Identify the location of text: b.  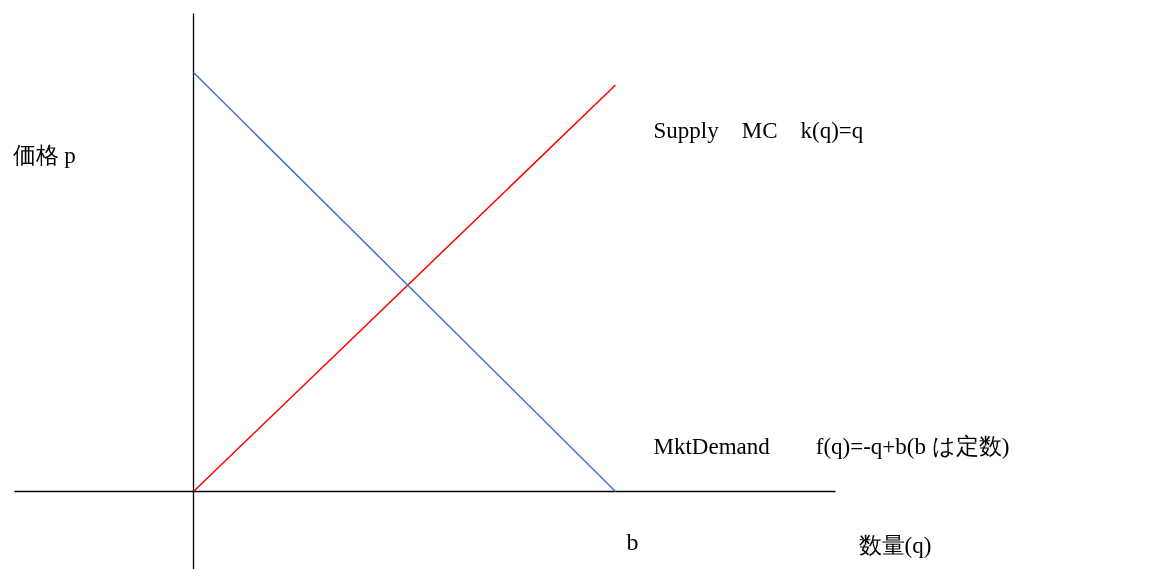
(632, 541).